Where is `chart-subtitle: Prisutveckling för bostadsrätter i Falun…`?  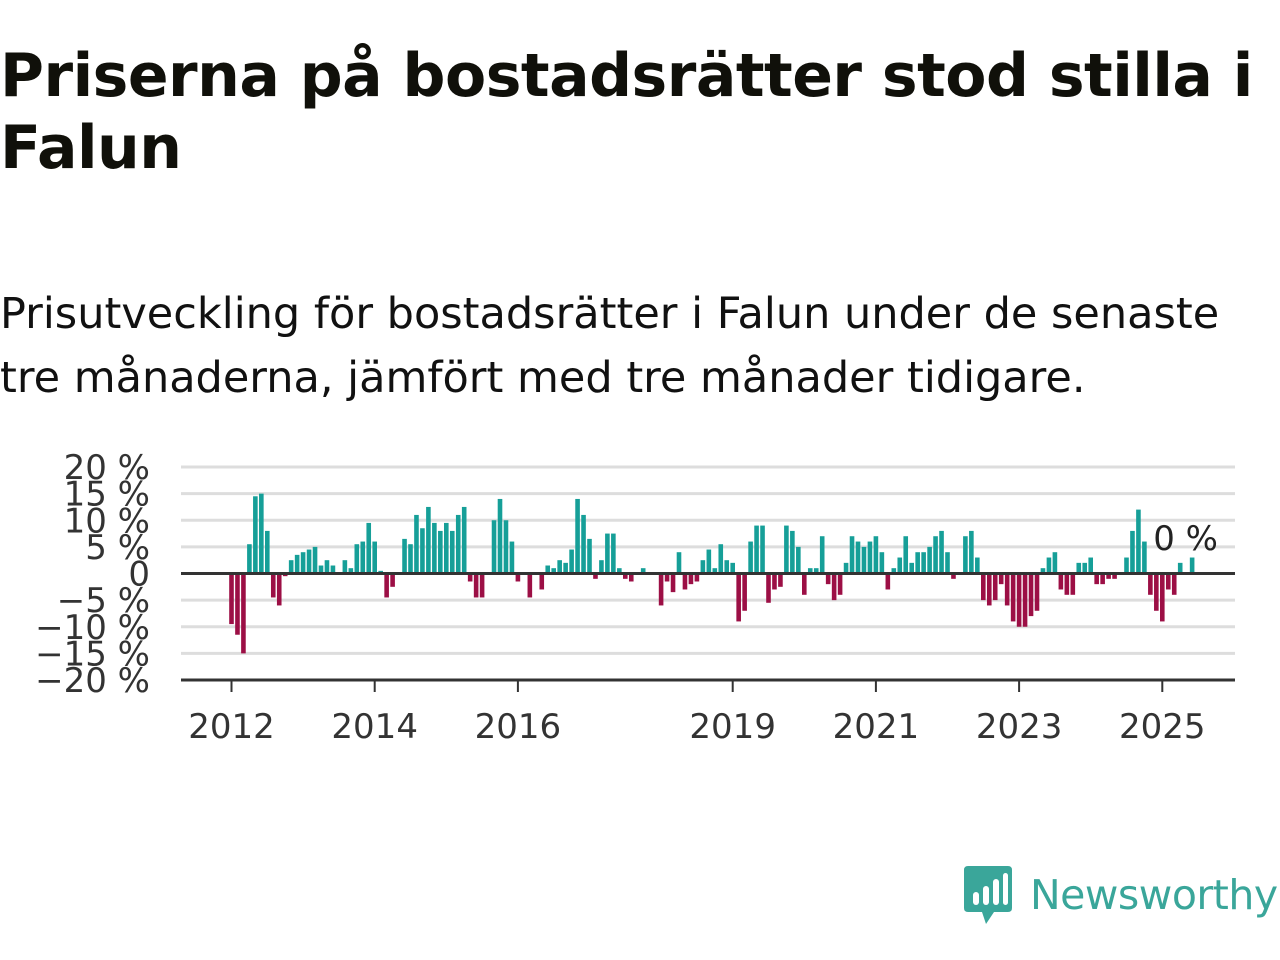
chart-subtitle: Prisutveckling för bostadsrätter i Falun… is located at coordinates (610, 346).